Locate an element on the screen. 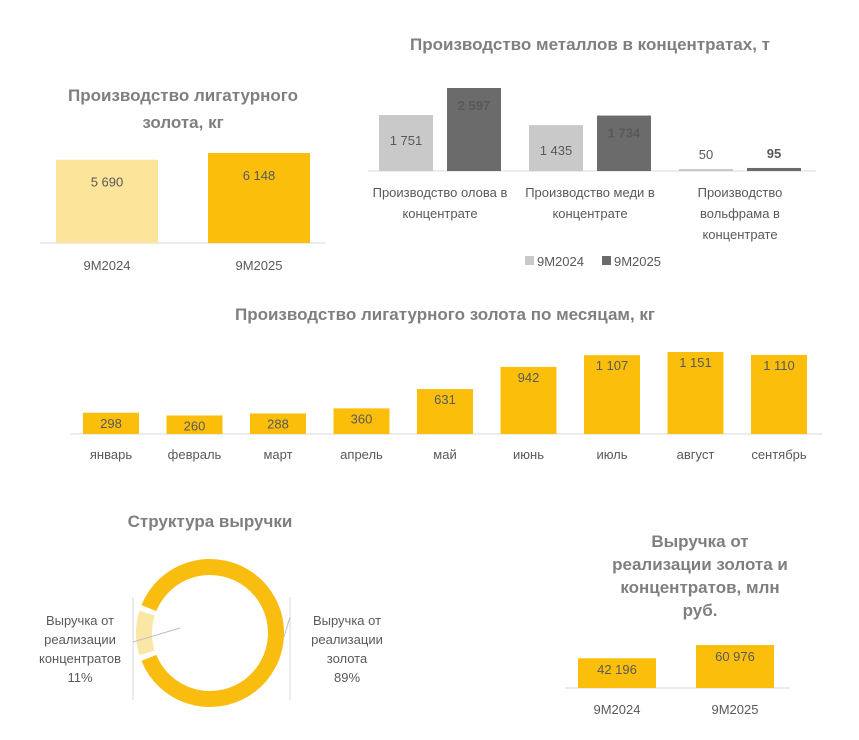  chart-title: Производство металлов в концентратах, т is located at coordinates (590, 44).